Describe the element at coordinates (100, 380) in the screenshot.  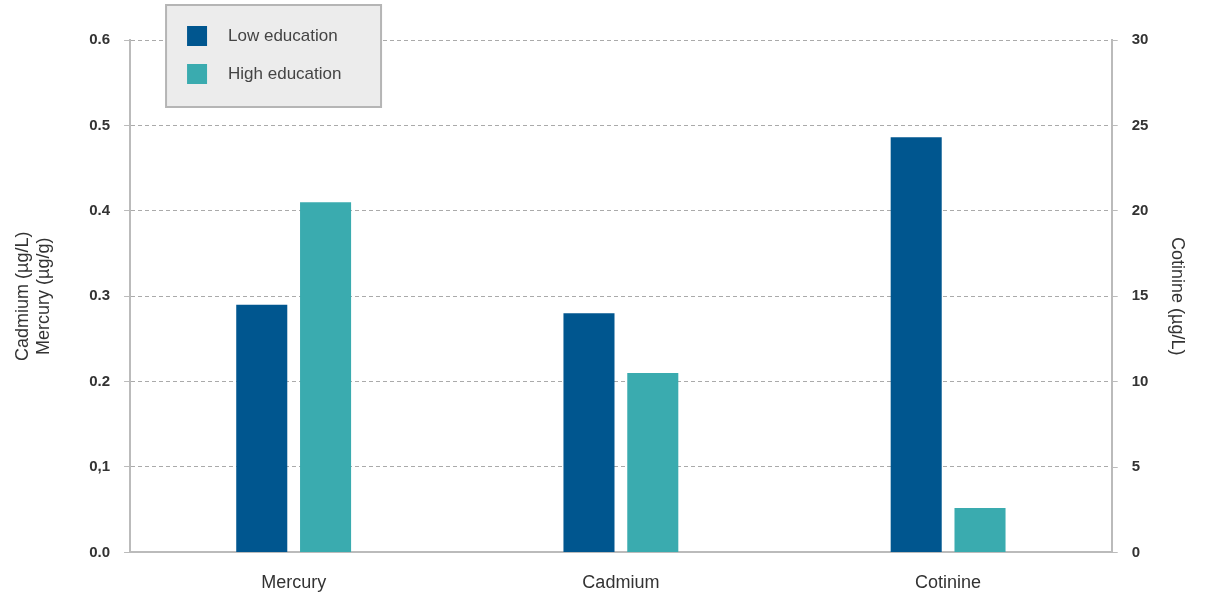
I see `y-tick-label: 0.2` at that location.